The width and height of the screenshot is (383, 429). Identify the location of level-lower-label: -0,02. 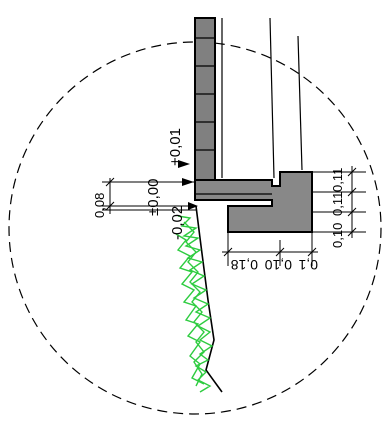
(177, 223).